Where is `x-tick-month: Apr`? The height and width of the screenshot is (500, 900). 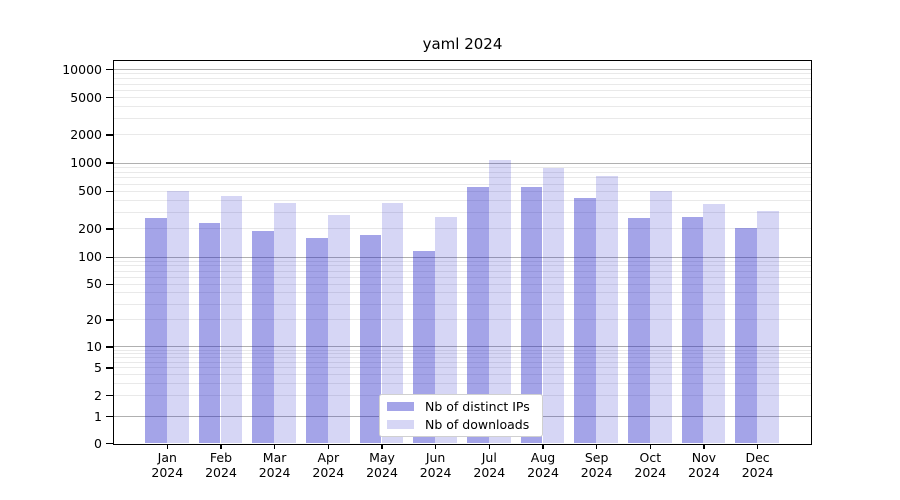 x-tick-month: Apr is located at coordinates (328, 457).